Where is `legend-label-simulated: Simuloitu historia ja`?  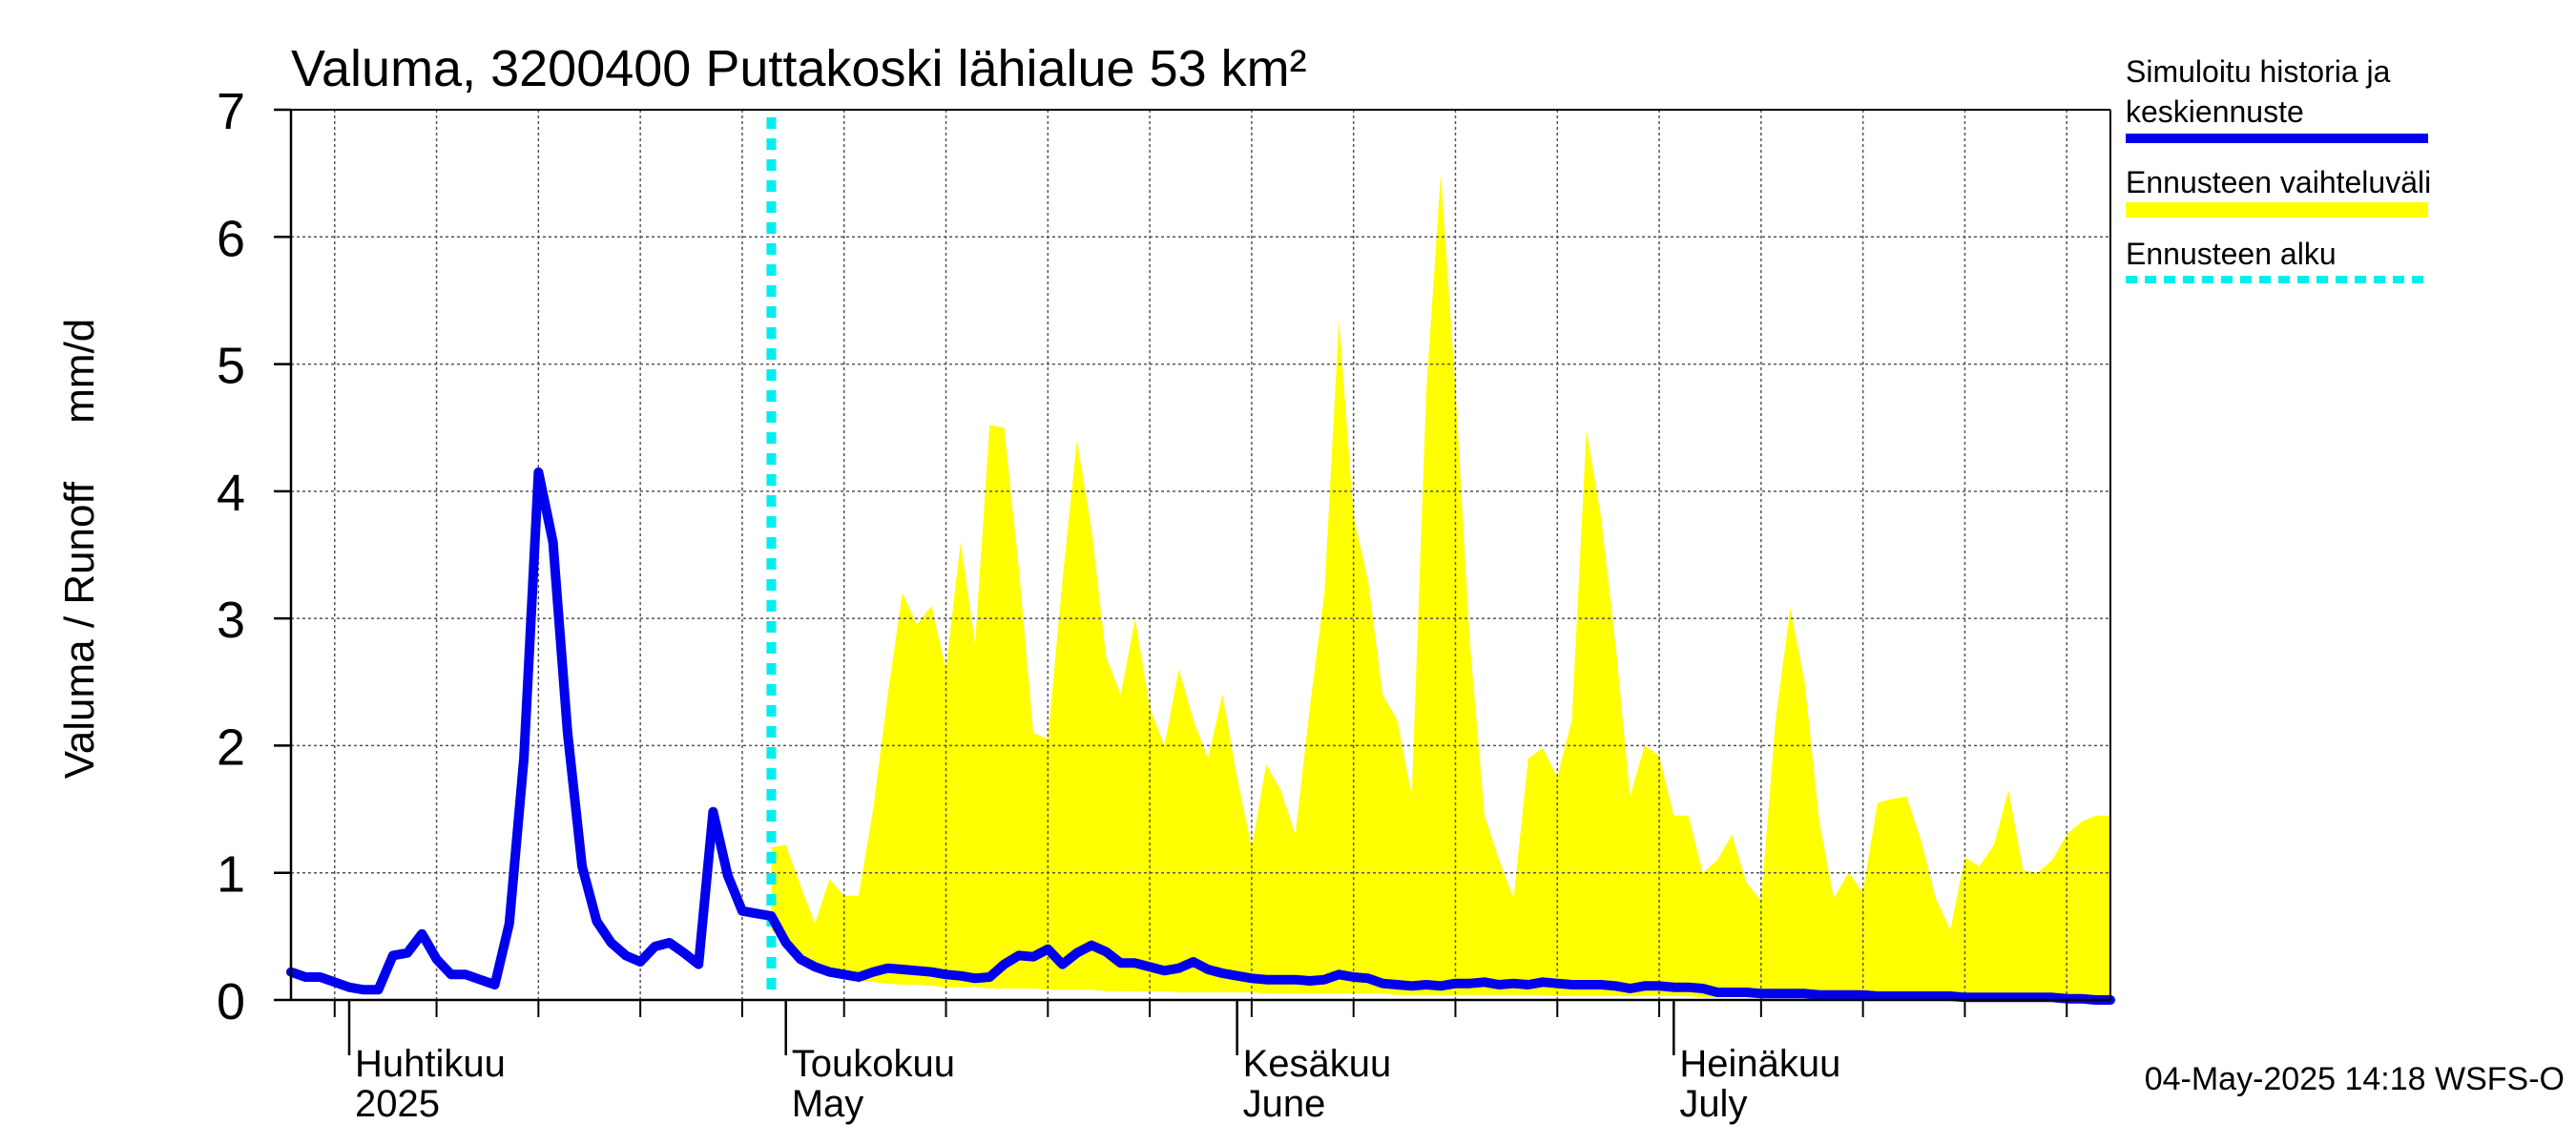 legend-label-simulated: Simuloitu historia ja is located at coordinates (2258, 71).